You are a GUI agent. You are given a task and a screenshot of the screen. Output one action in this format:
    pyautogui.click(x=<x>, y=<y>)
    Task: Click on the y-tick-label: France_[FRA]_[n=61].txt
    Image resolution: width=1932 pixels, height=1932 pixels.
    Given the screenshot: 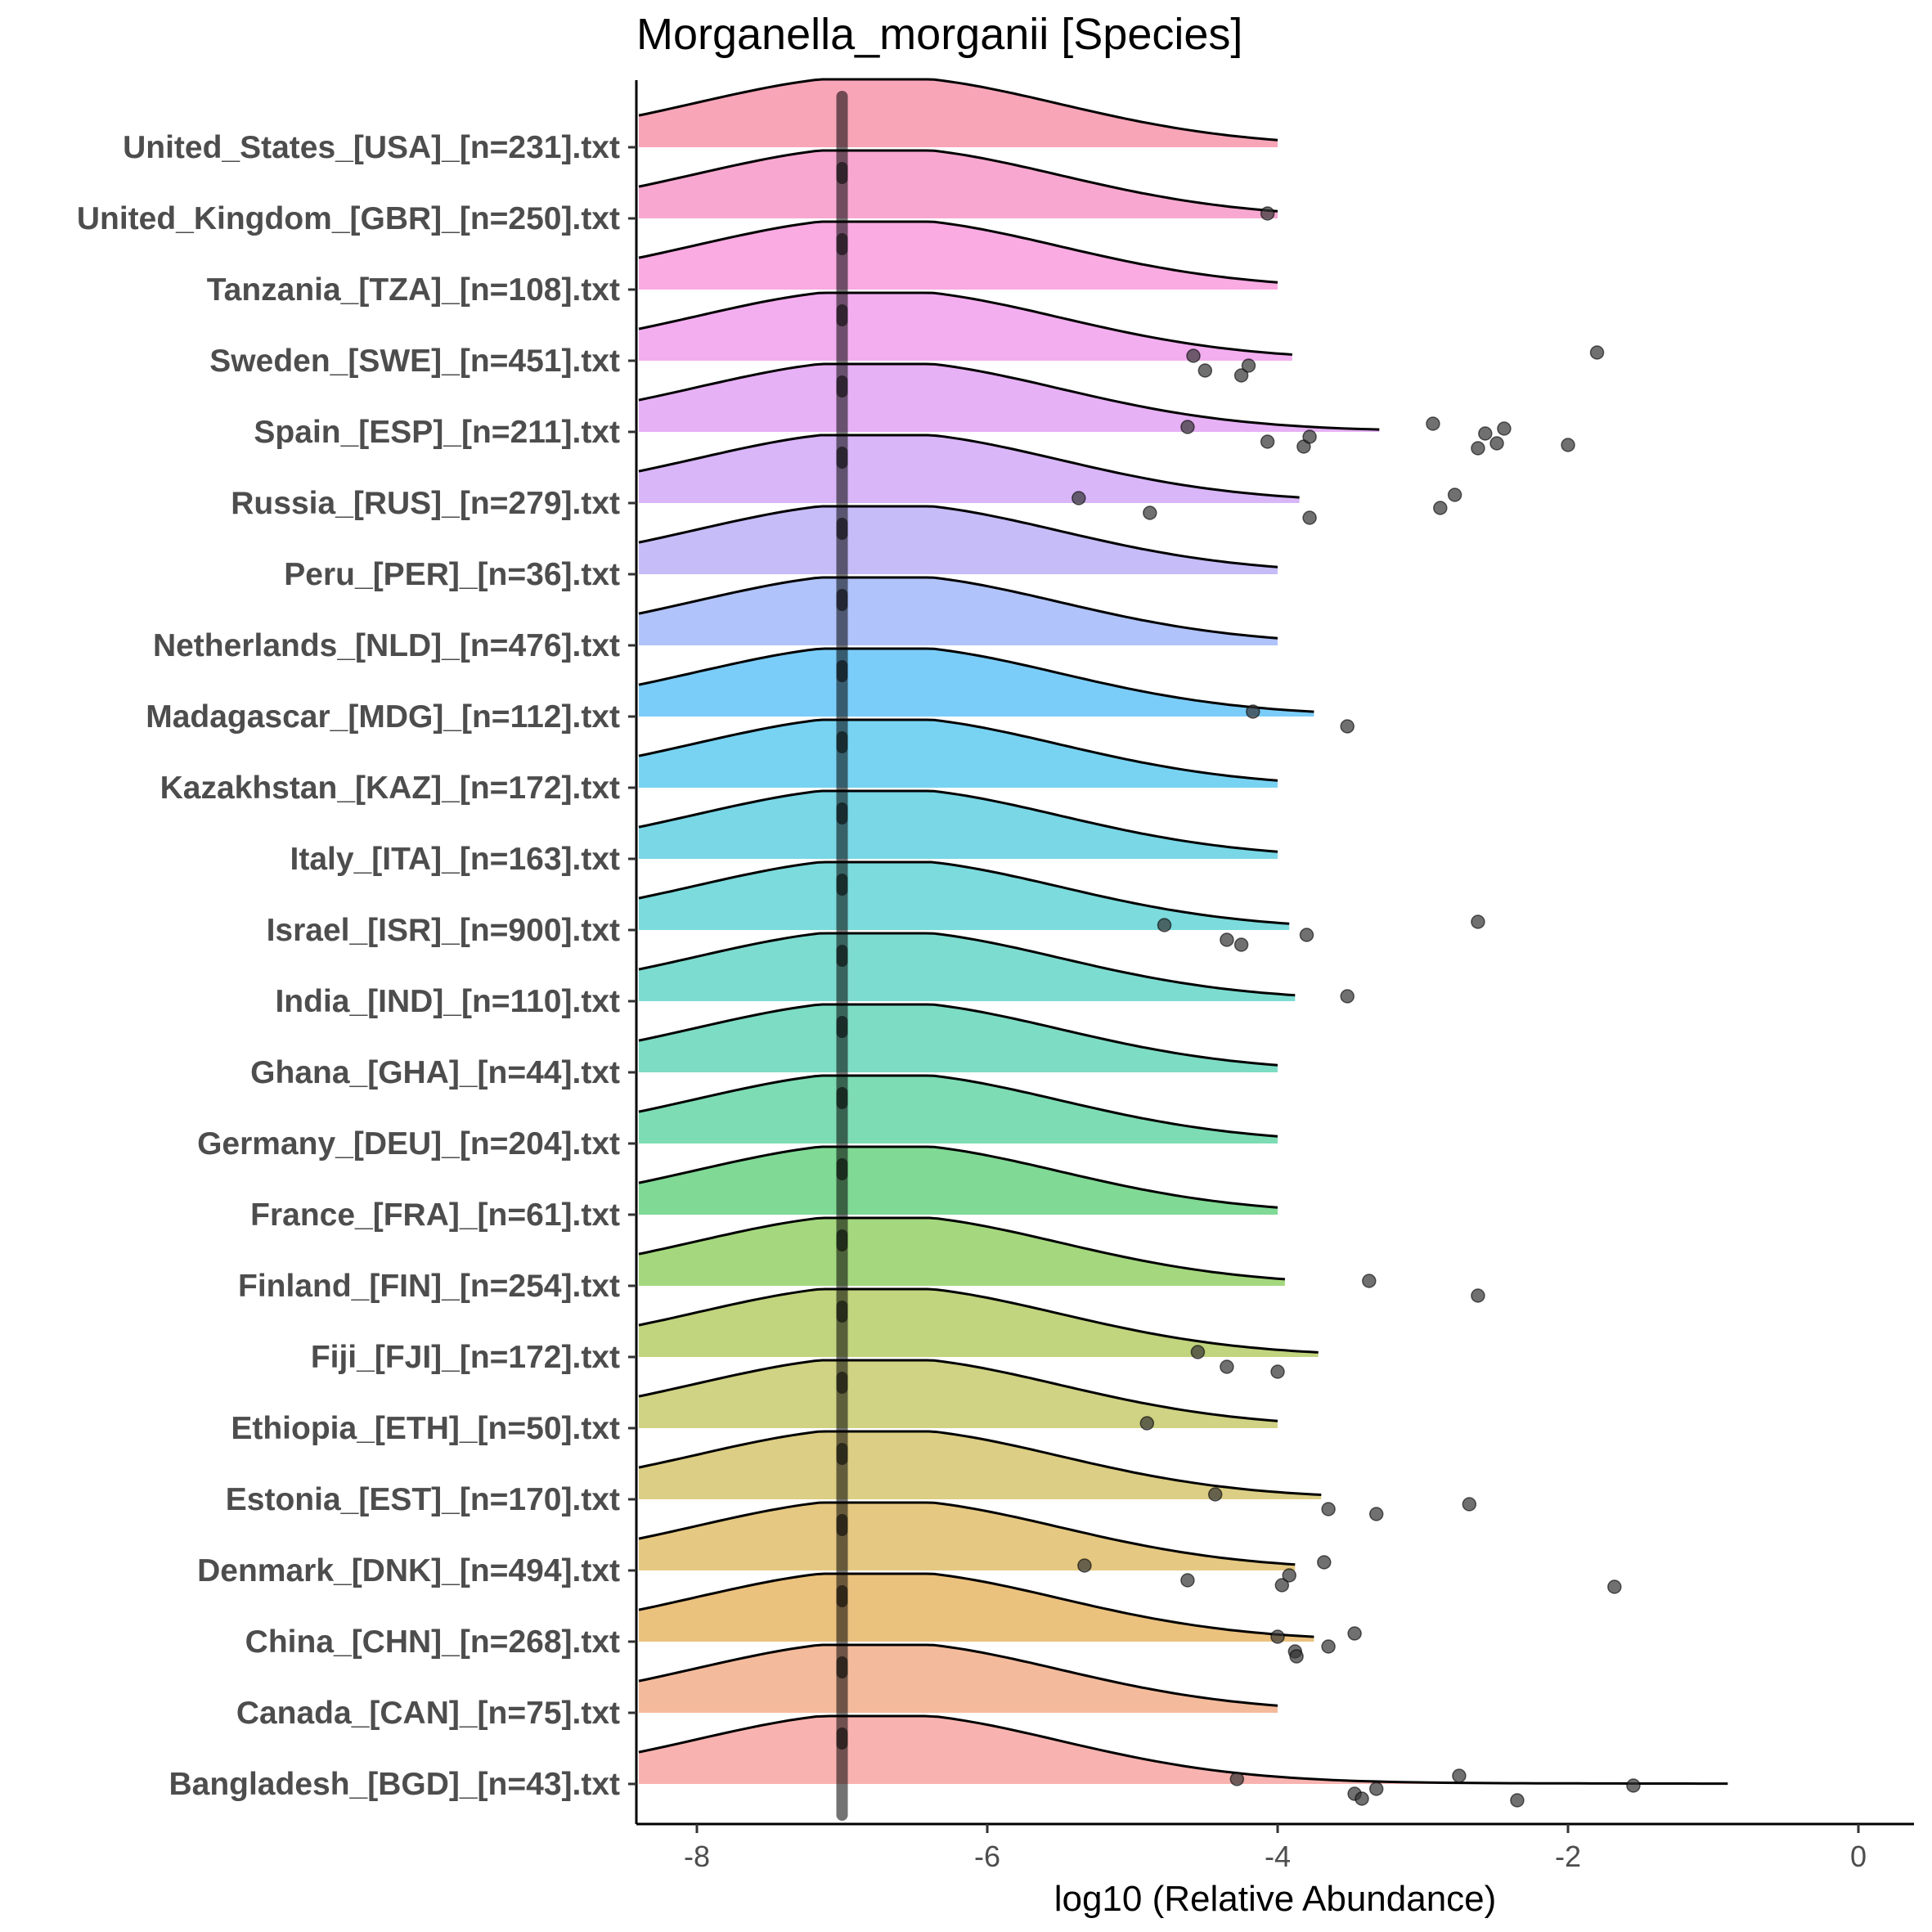 What is the action you would take?
    pyautogui.click(x=435, y=1215)
    